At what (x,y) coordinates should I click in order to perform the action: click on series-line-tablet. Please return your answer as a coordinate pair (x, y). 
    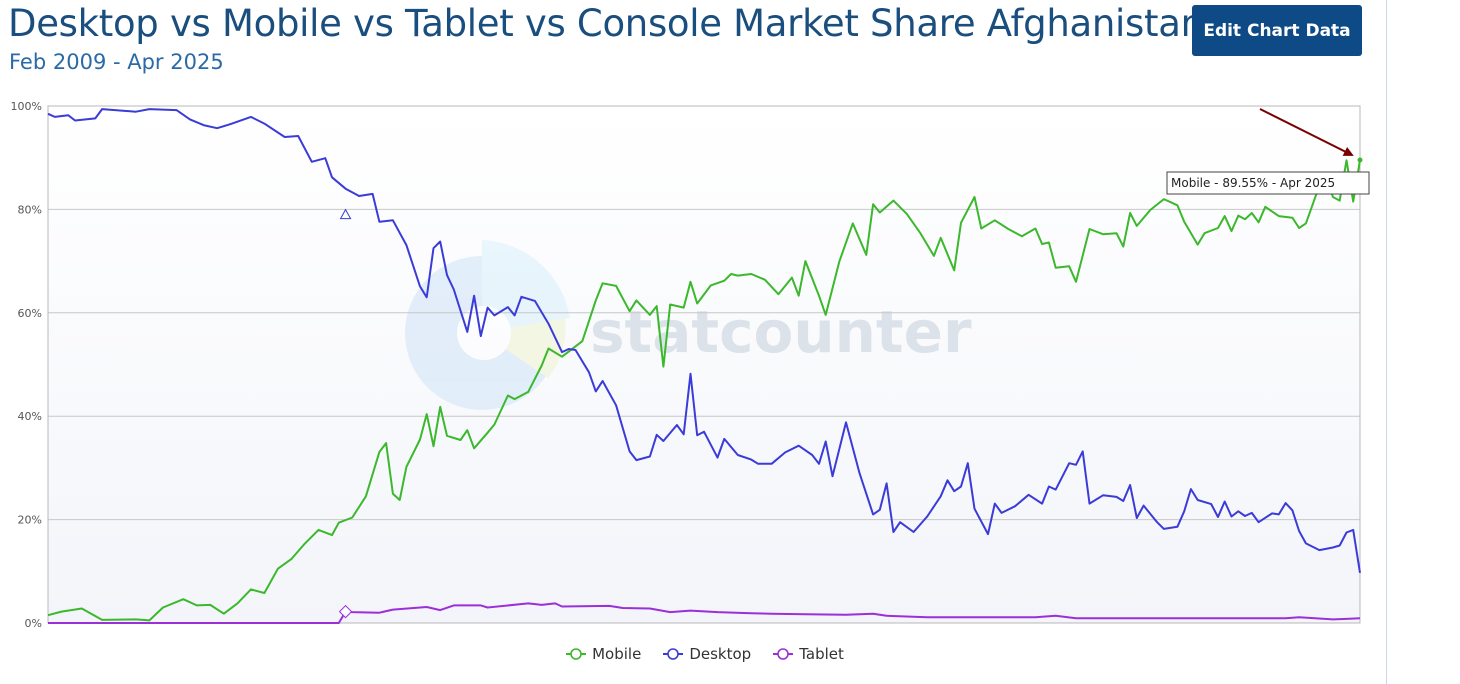
    Looking at the image, I should click on (704, 613).